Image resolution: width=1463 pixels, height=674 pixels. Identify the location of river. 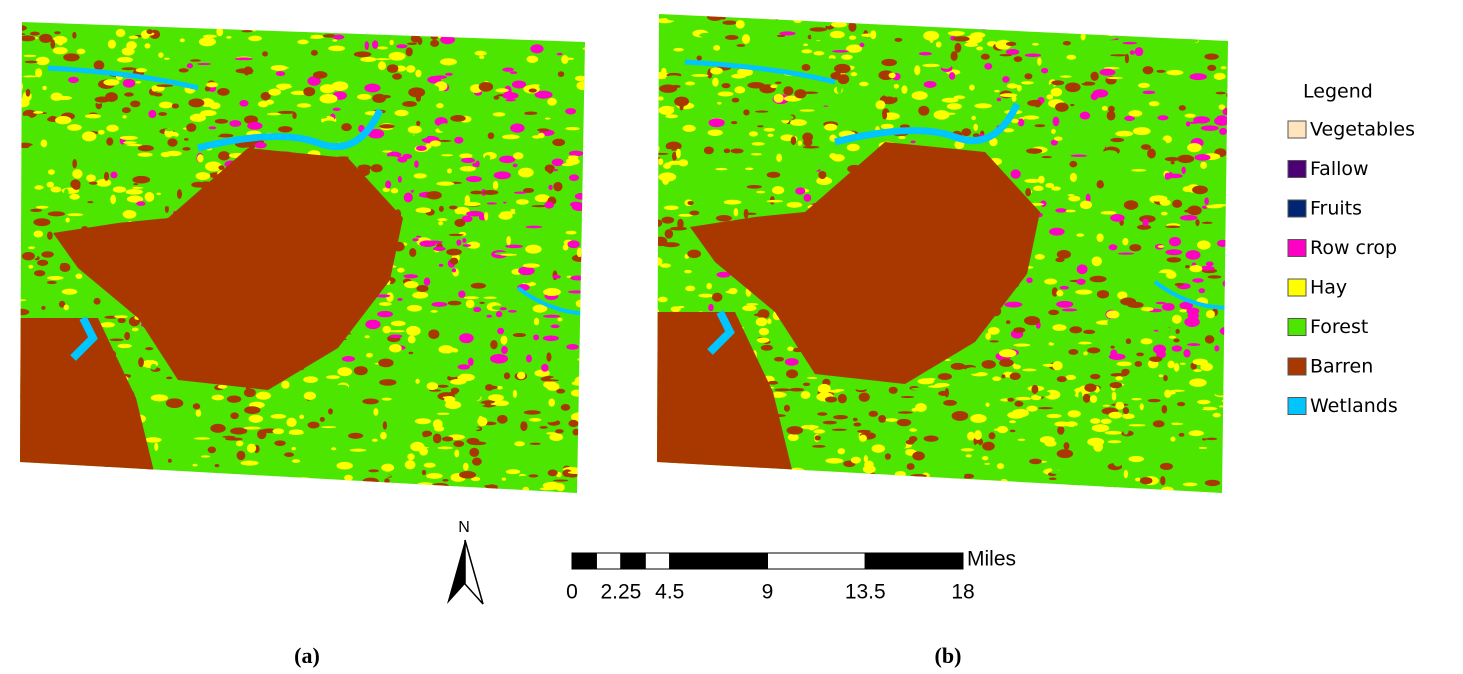
(927, 124).